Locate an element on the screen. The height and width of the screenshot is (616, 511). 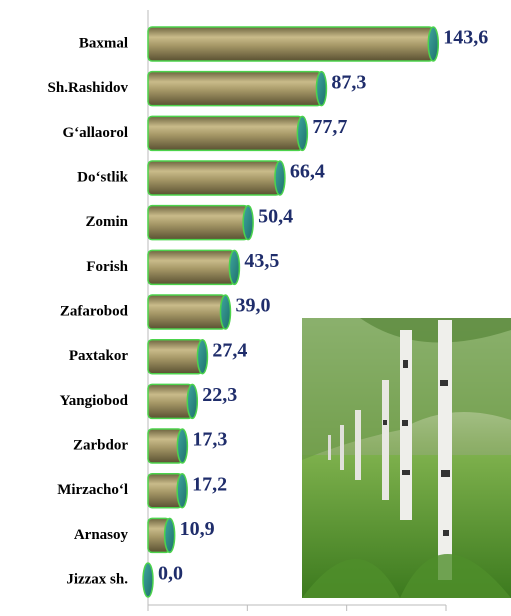
value-label: 27,4 is located at coordinates (229, 350).